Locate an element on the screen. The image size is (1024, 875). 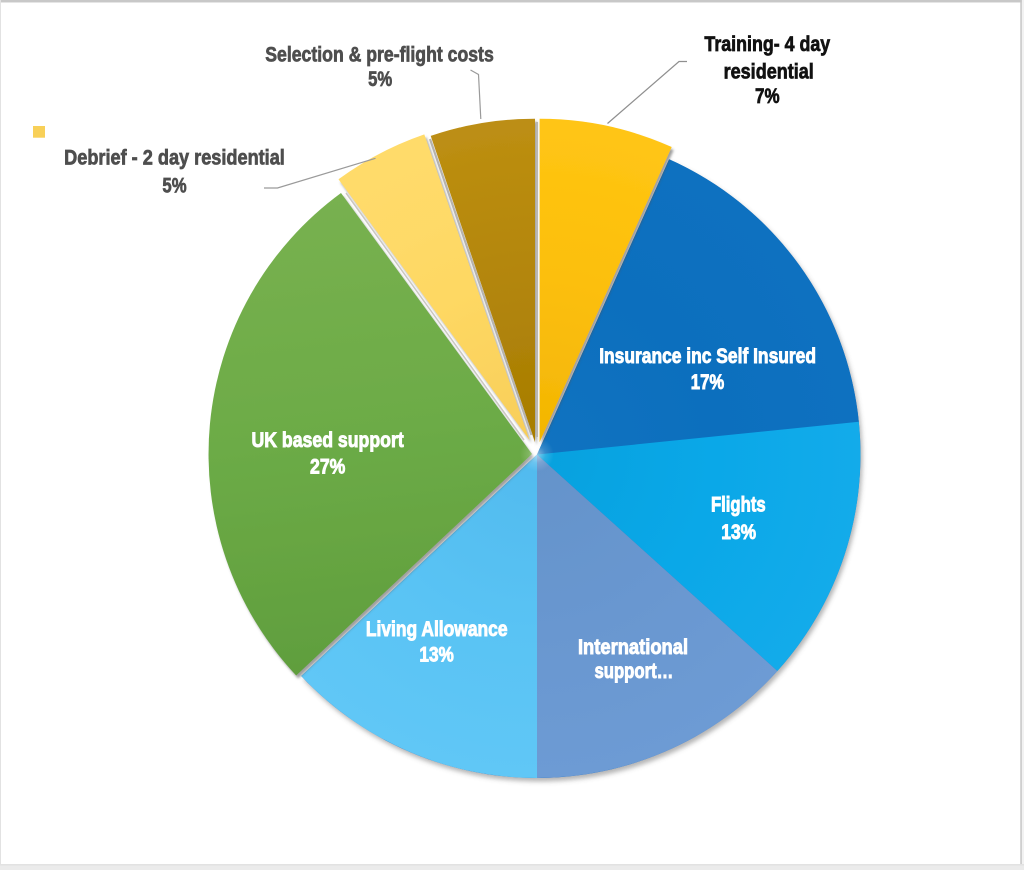
svg-text: Debrief - 2 day residential is located at coordinates (174, 158).